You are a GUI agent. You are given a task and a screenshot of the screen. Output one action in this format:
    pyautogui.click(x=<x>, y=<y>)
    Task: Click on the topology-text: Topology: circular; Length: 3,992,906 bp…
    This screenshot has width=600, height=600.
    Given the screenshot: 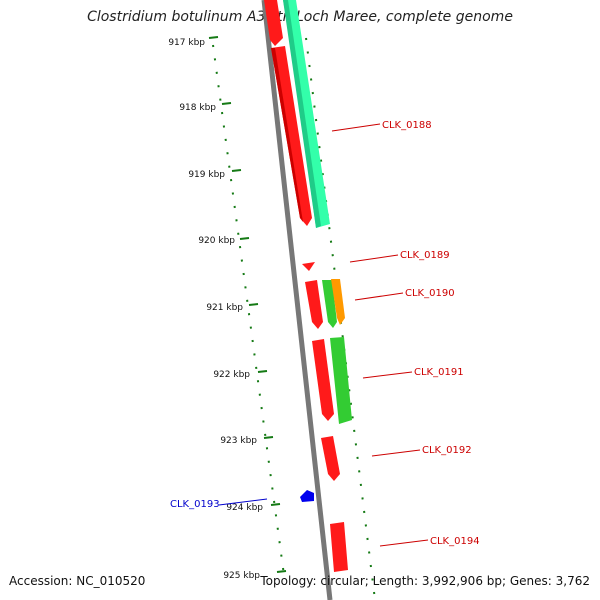 What is the action you would take?
    pyautogui.click(x=425, y=581)
    